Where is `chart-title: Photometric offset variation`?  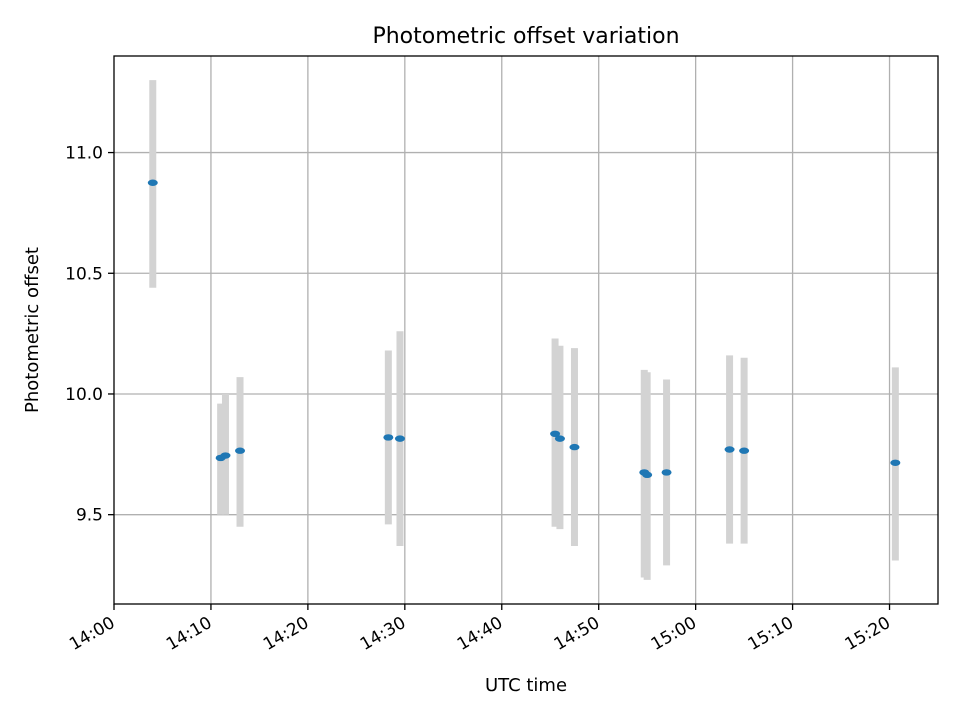 chart-title: Photometric offset variation is located at coordinates (525, 36).